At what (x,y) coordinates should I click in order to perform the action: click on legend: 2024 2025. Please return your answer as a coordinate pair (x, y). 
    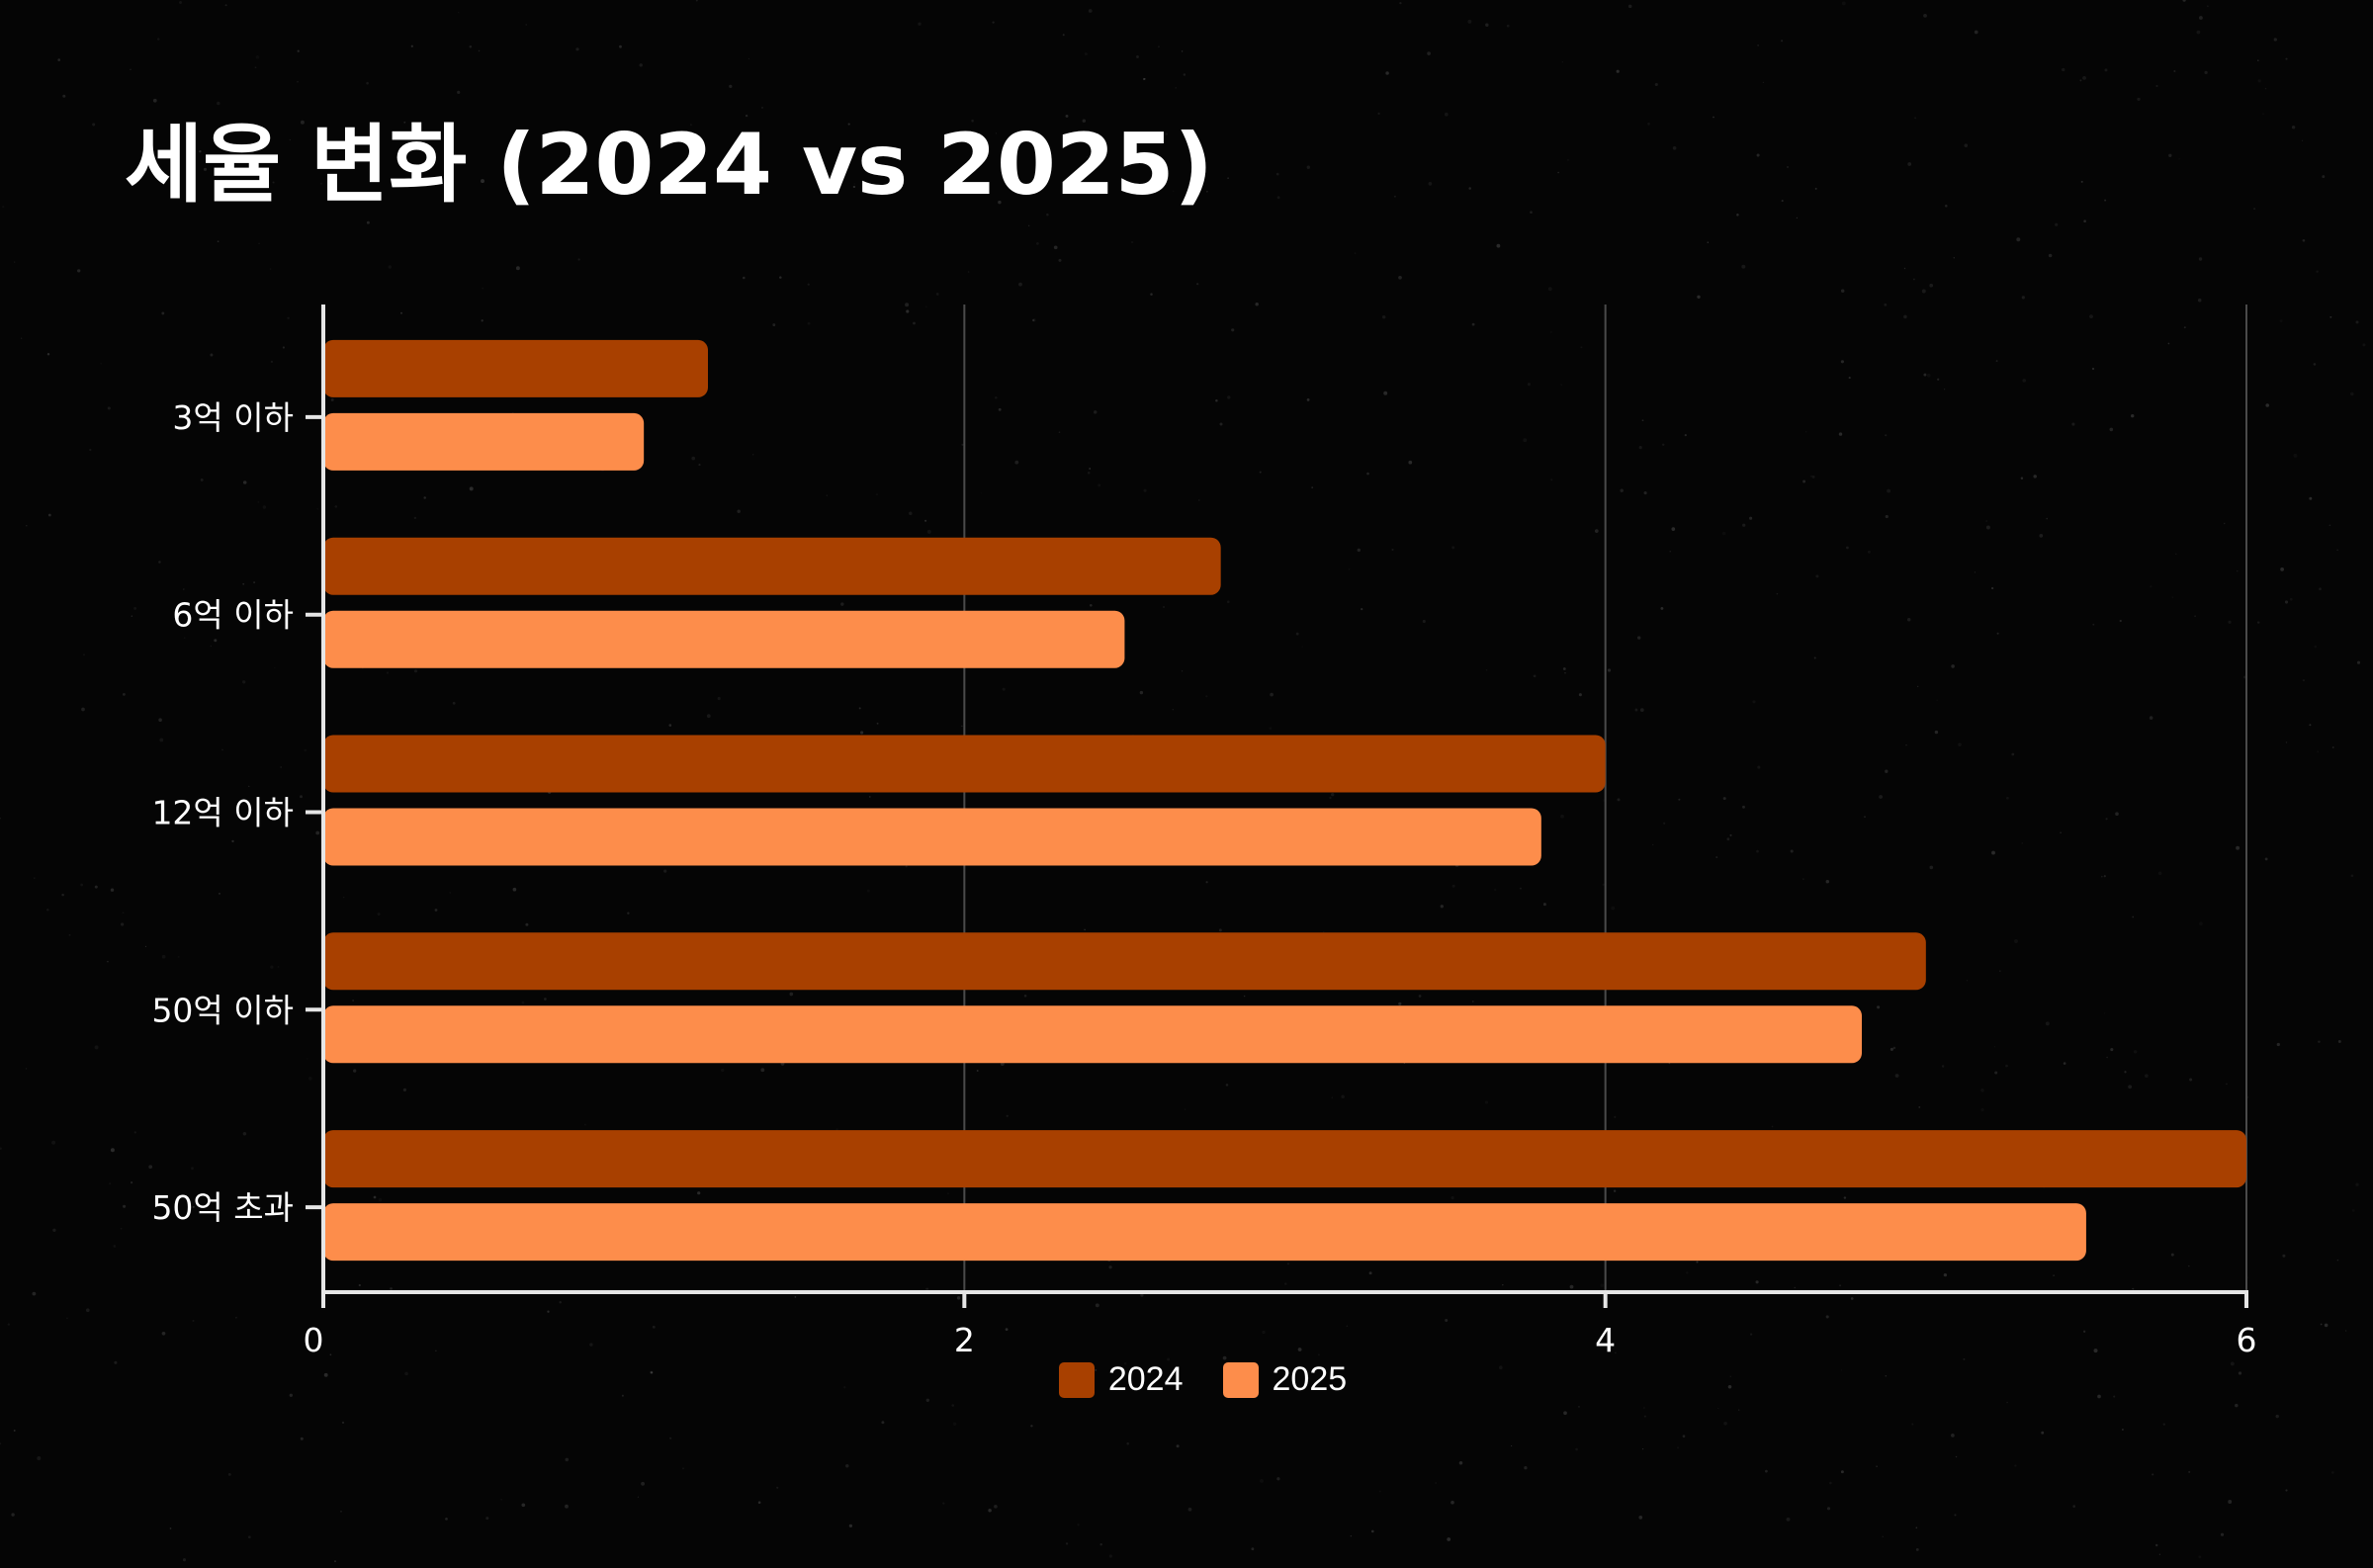
    Looking at the image, I should click on (1186, 1380).